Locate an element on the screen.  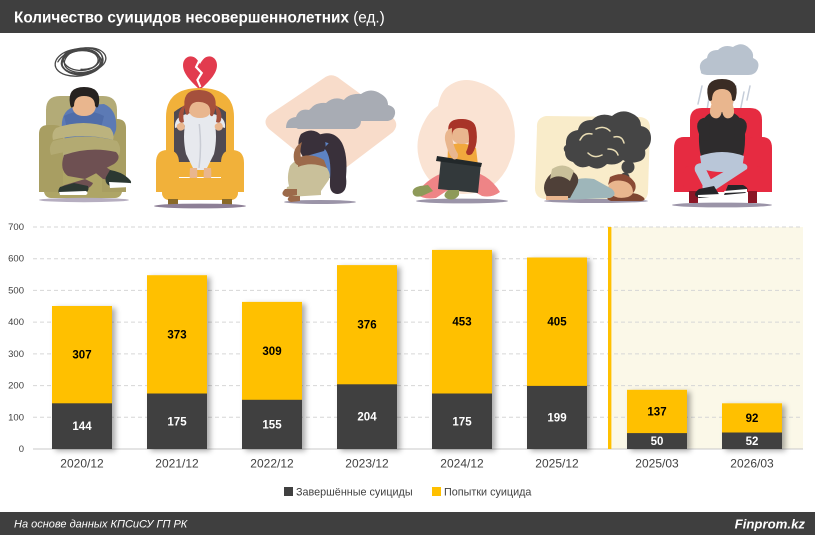
svg-text: 500 is located at coordinates (16, 290).